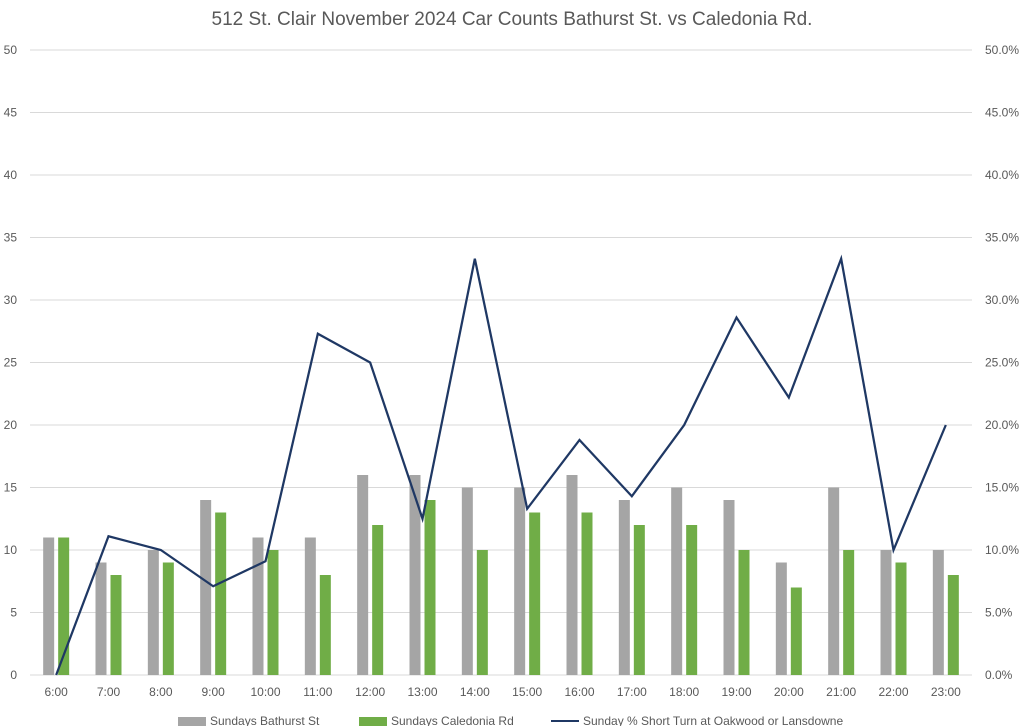  What do you see at coordinates (841, 692) in the screenshot?
I see `x-tick-label: 21:00` at bounding box center [841, 692].